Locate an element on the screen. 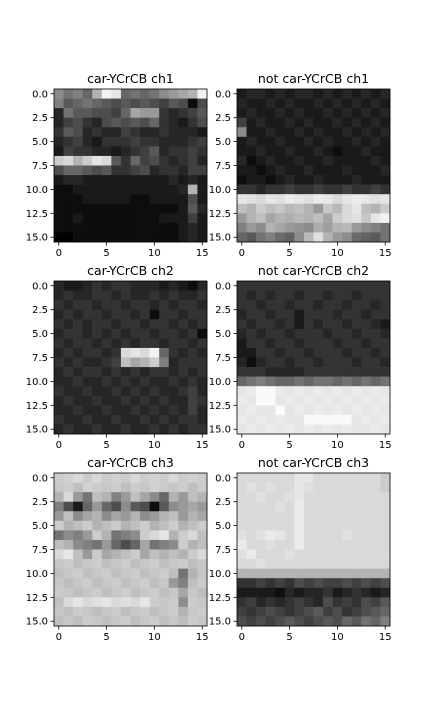  y-tick-label: 15.0 is located at coordinates (37, 622).